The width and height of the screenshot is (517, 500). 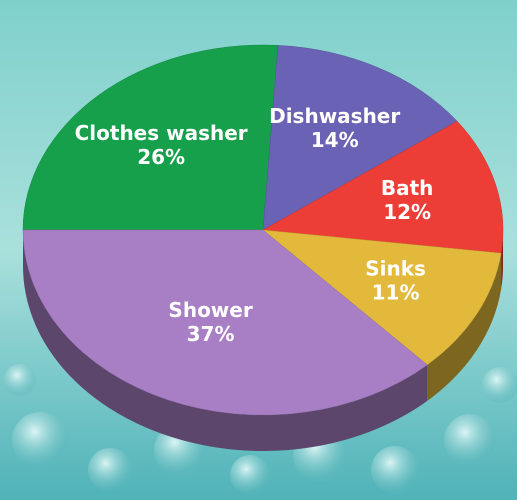 What do you see at coordinates (211, 334) in the screenshot?
I see `slice-value-label: 37%` at bounding box center [211, 334].